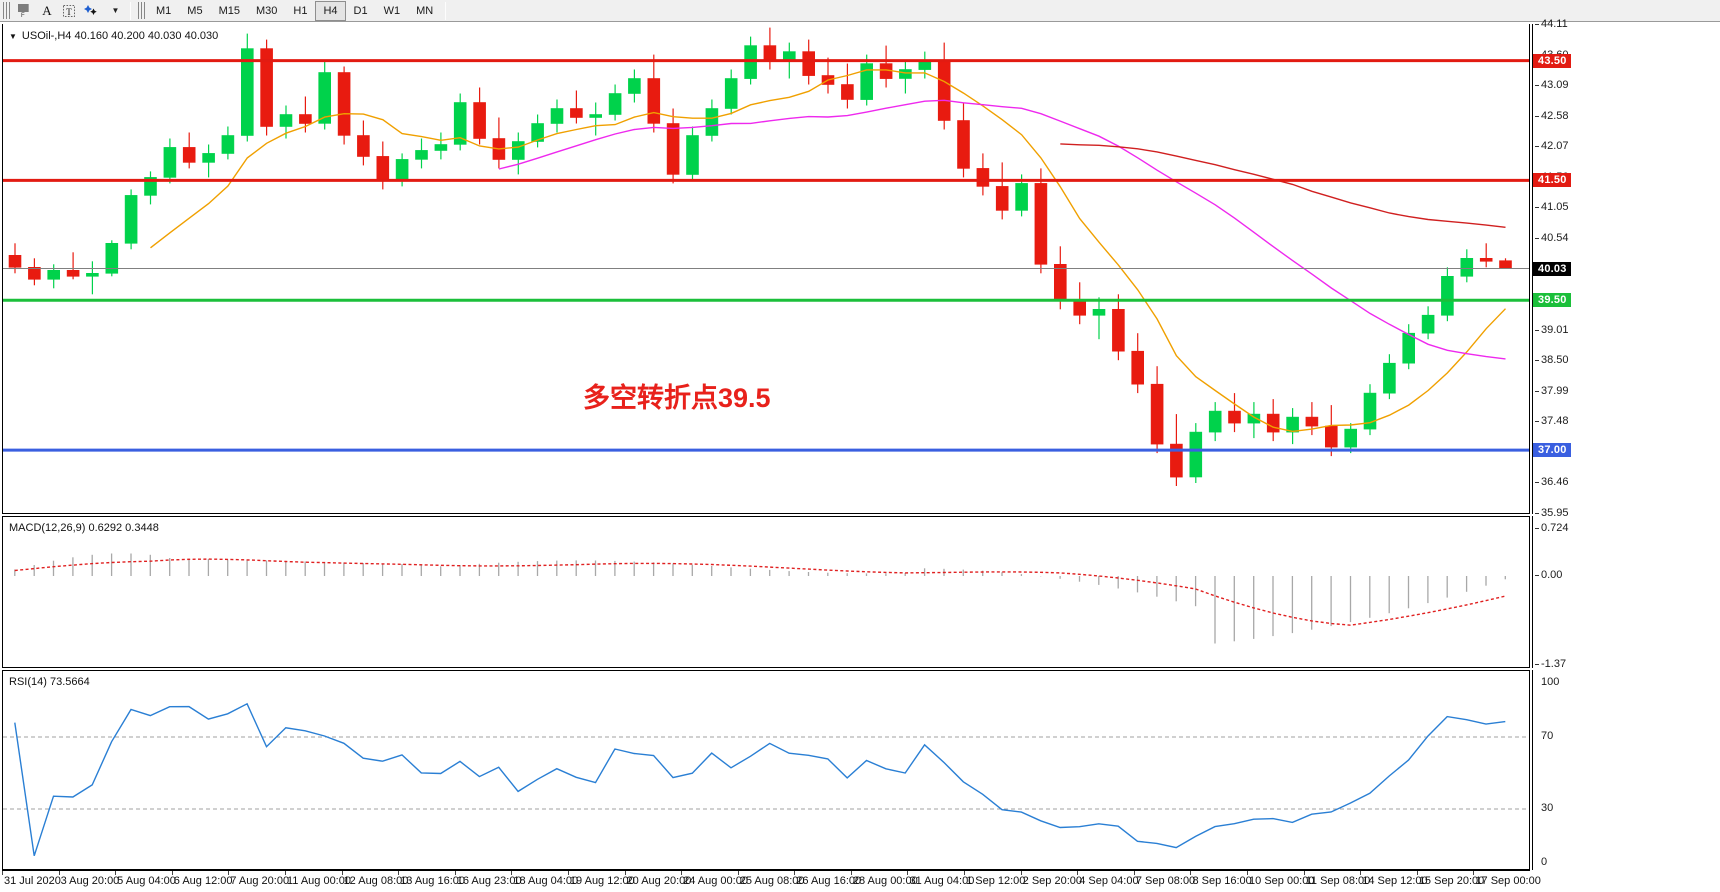 This screenshot has height=892, width=1720. I want to click on price-tick: 43.09, so click(1552, 85).